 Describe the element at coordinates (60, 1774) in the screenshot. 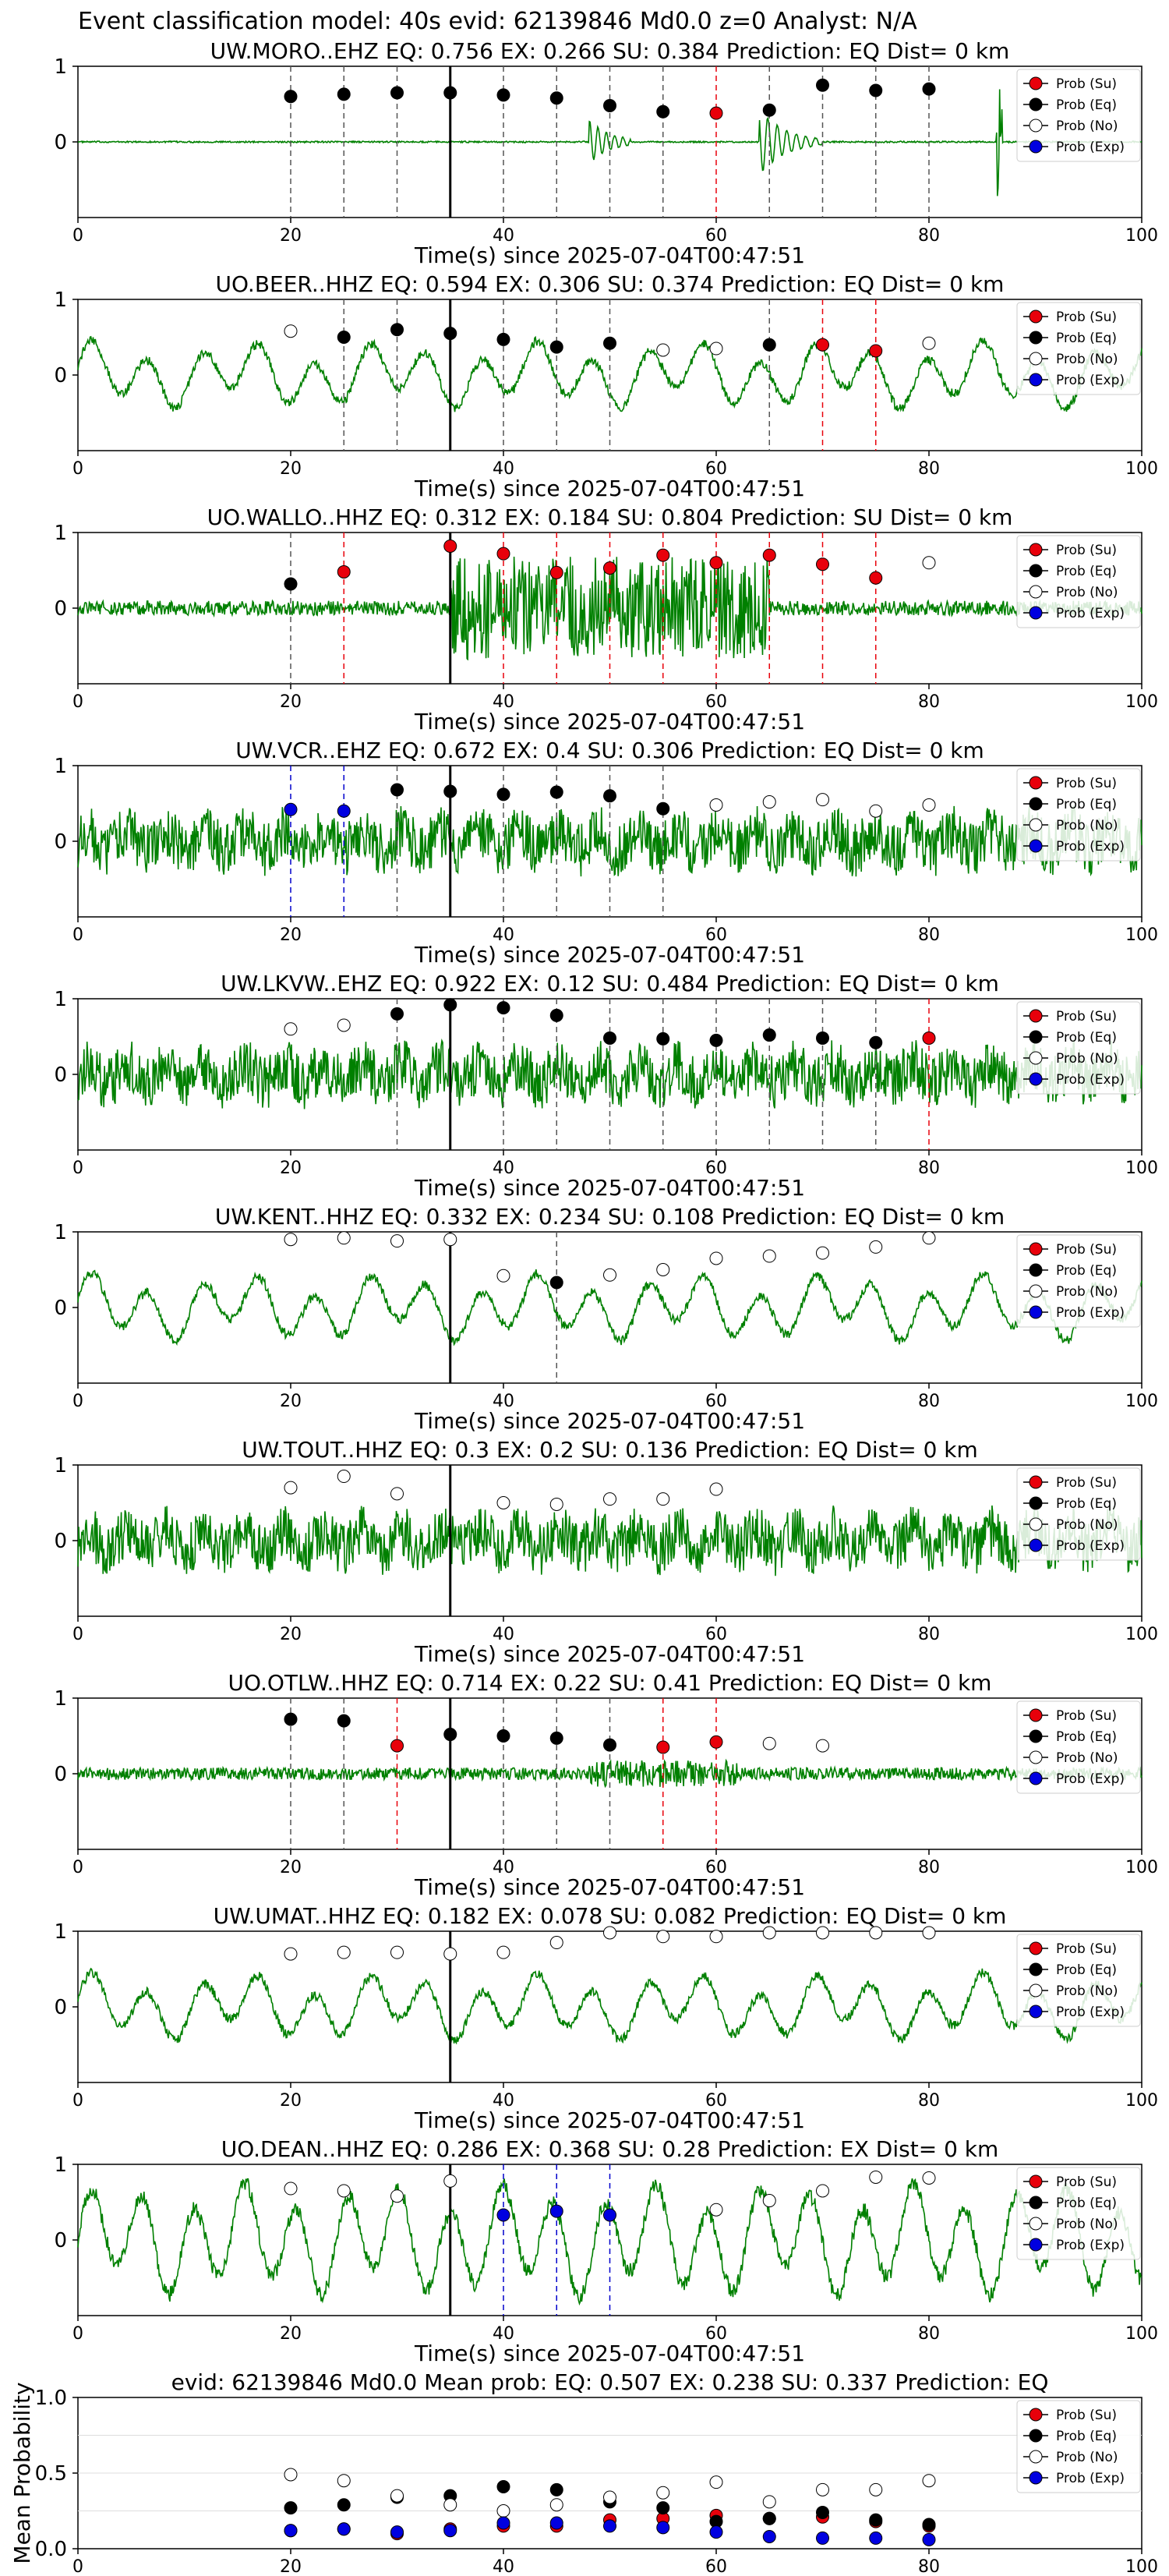

I see `y-tick-label: 0` at that location.